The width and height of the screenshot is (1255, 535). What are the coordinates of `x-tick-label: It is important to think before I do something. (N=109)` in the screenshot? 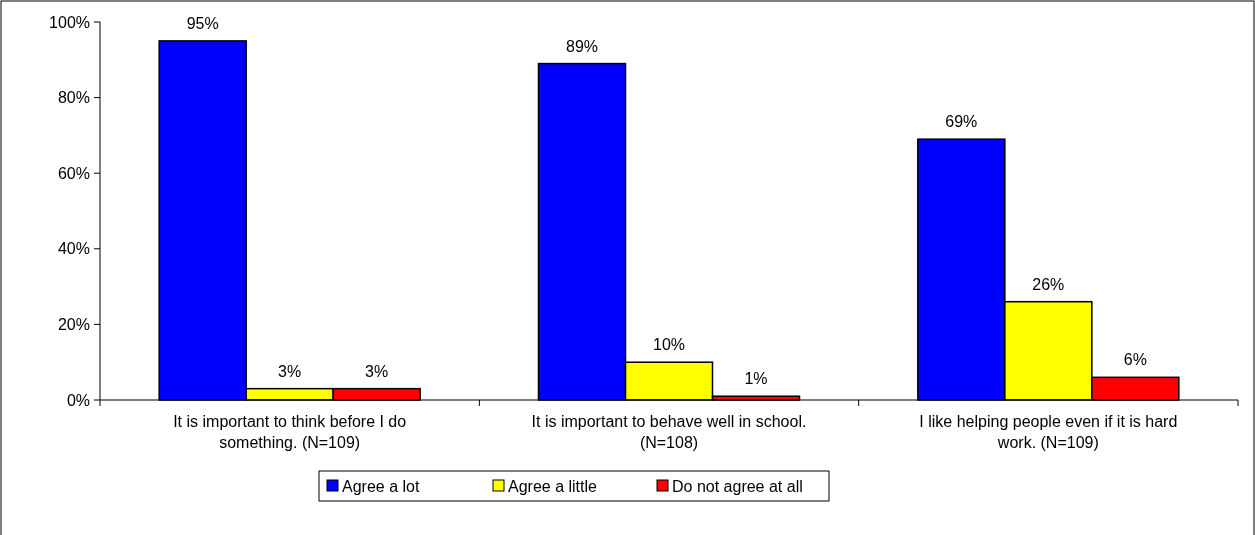 It's located at (290, 432).